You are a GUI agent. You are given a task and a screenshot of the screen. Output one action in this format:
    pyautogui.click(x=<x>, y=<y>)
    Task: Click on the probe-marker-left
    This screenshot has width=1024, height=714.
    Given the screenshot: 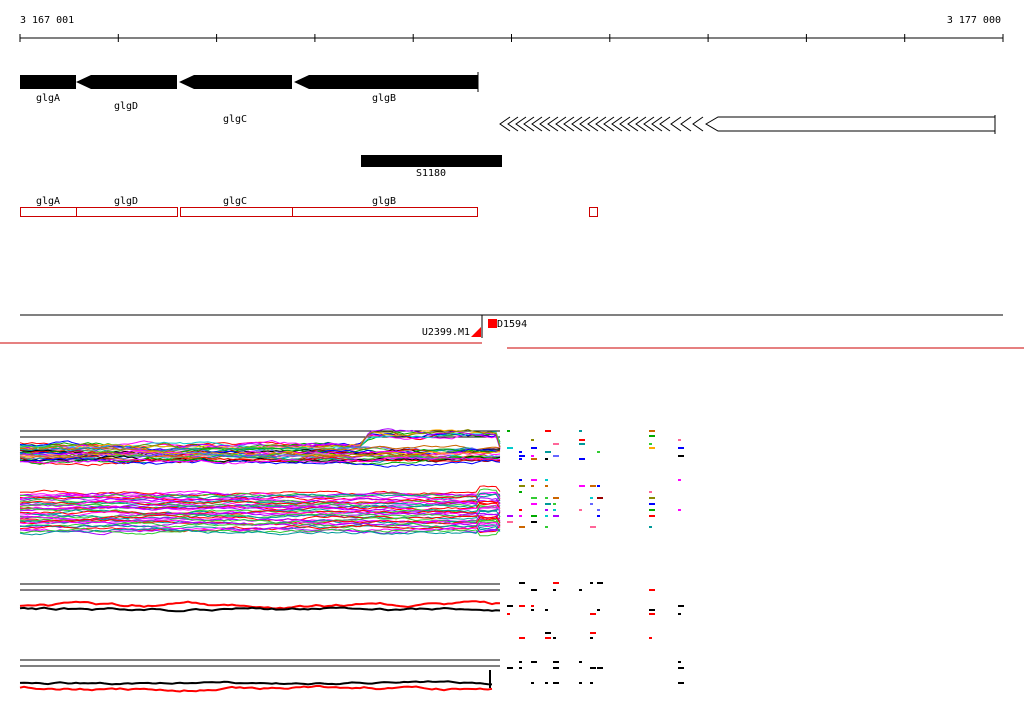 What is the action you would take?
    pyautogui.click(x=476, y=332)
    